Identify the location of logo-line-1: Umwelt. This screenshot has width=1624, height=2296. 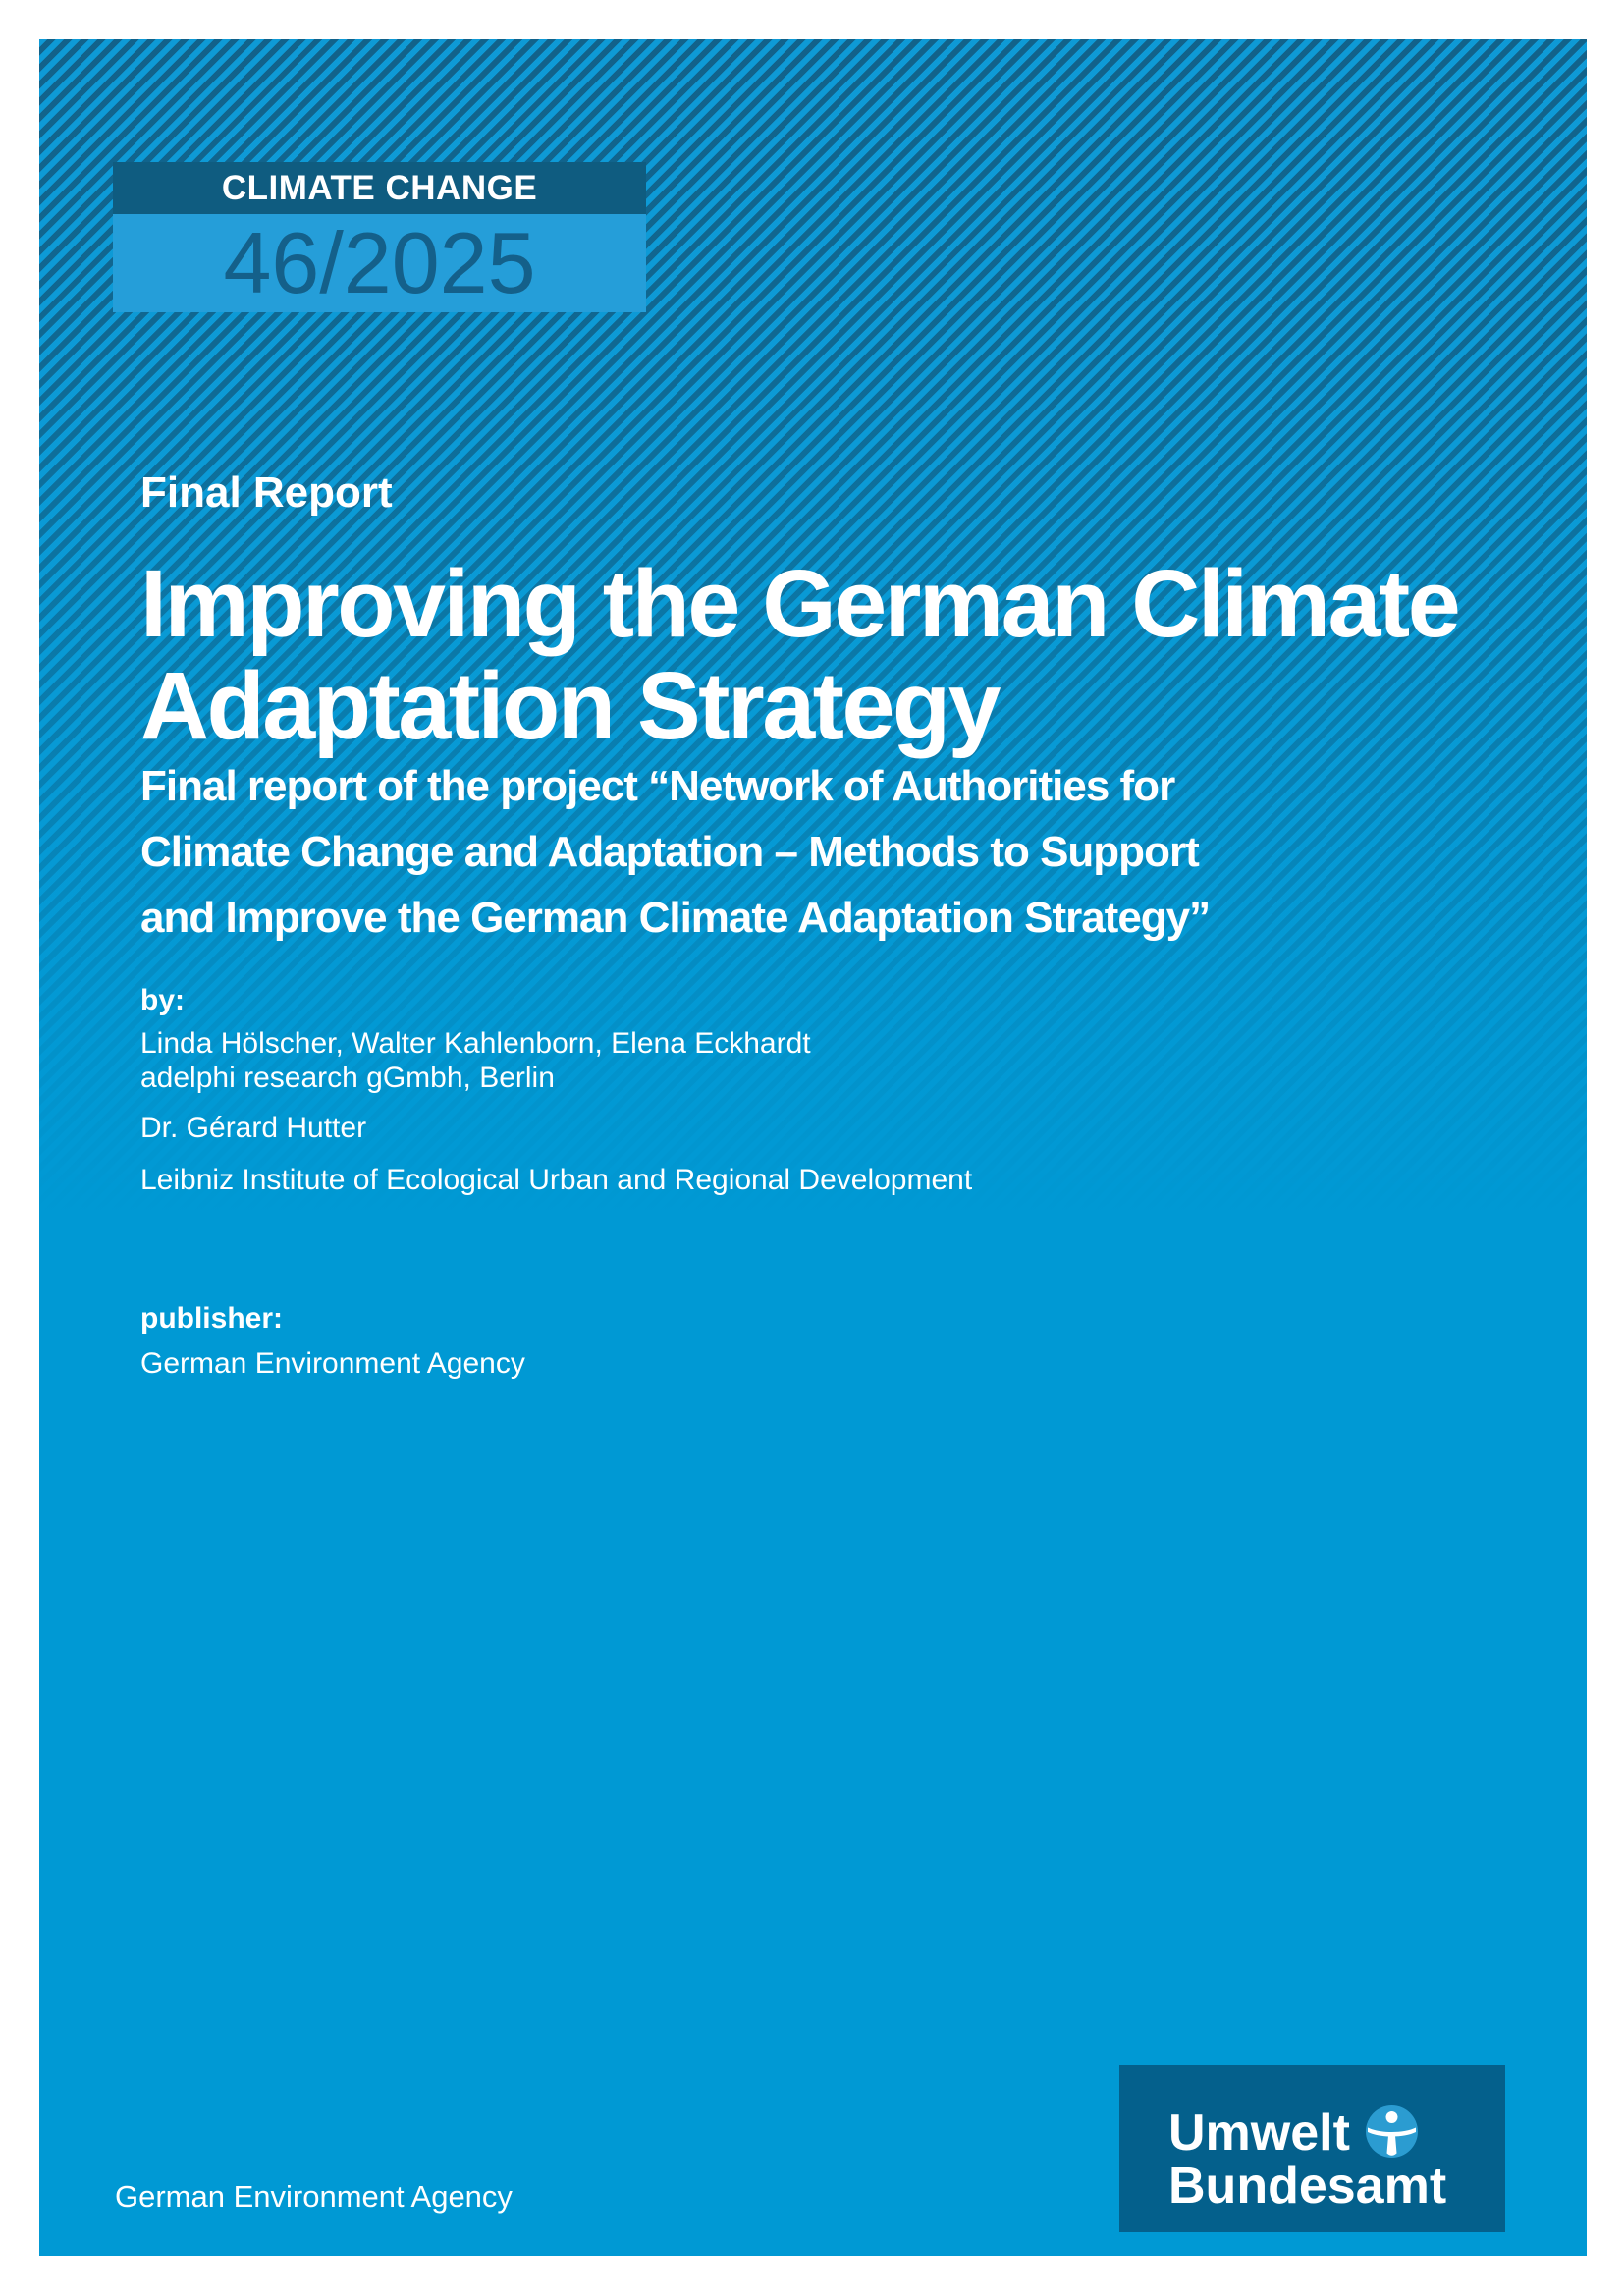
(1336, 2133).